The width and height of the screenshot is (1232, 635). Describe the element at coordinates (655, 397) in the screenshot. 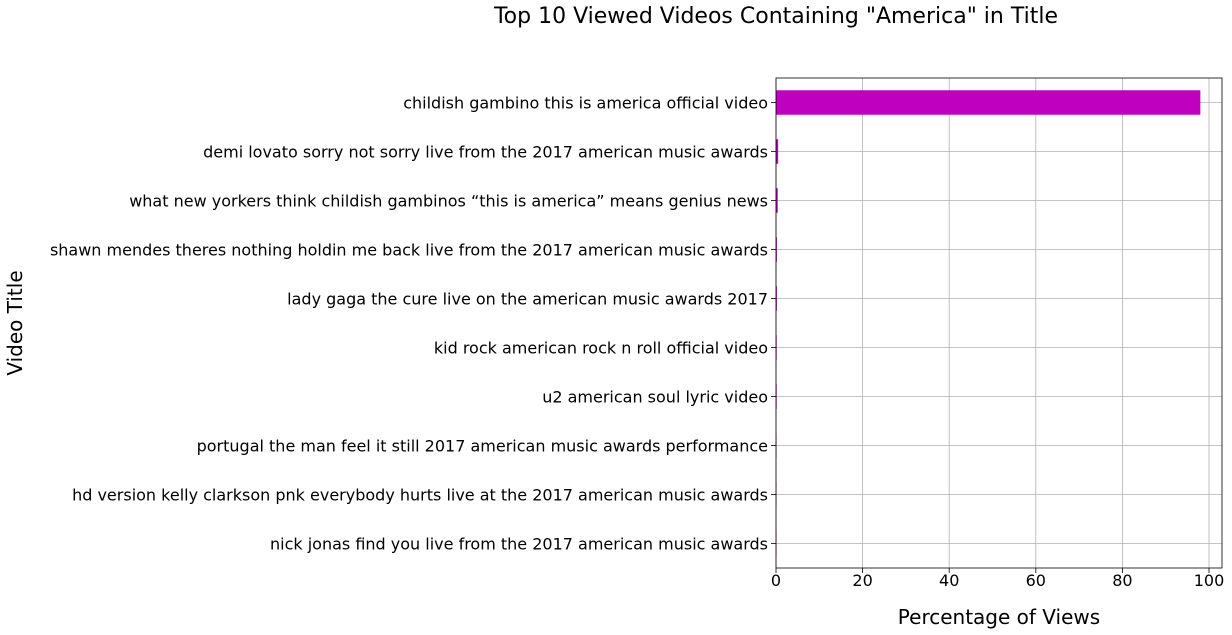

I see `y-tick-label: u2 american soul lyric video` at that location.